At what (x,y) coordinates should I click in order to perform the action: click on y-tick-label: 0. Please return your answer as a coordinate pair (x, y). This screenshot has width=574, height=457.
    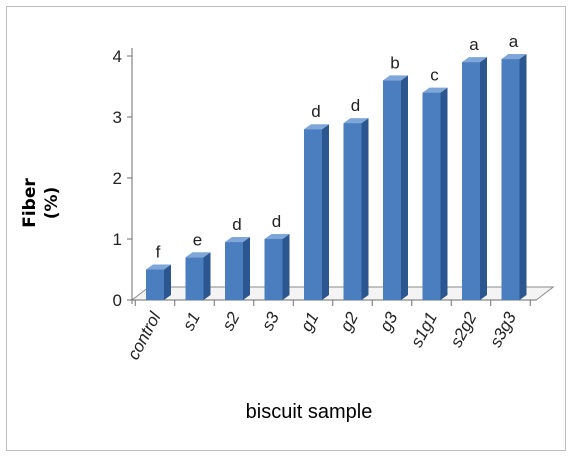
    Looking at the image, I should click on (117, 300).